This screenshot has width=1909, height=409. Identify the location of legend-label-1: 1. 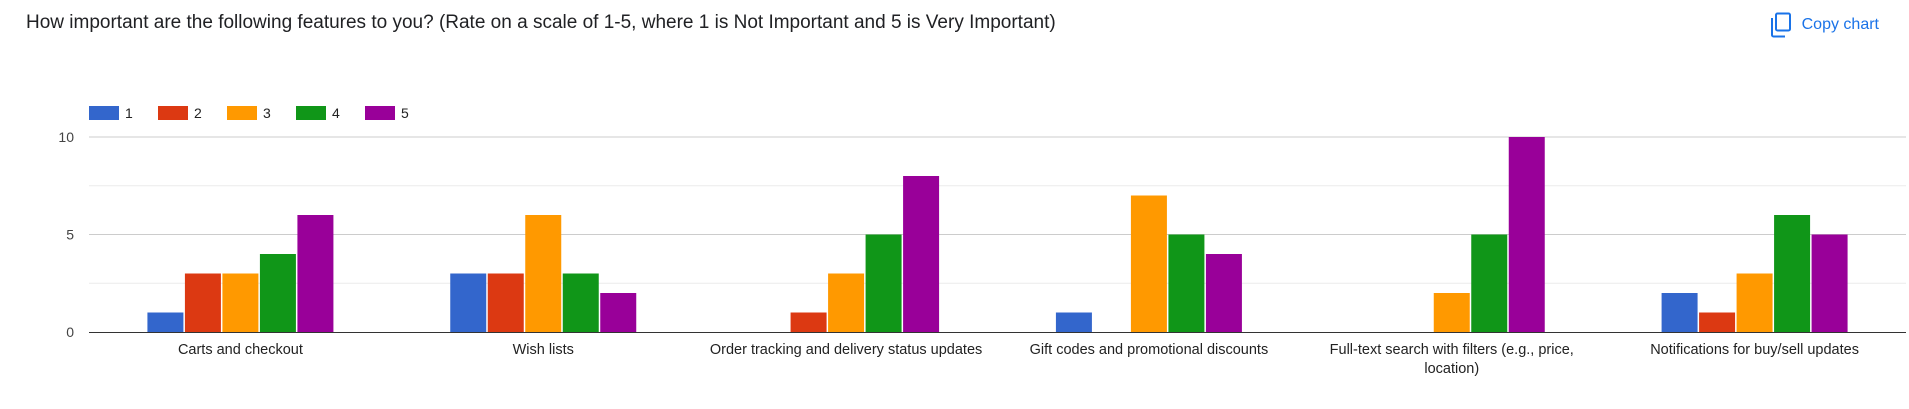
(129, 113).